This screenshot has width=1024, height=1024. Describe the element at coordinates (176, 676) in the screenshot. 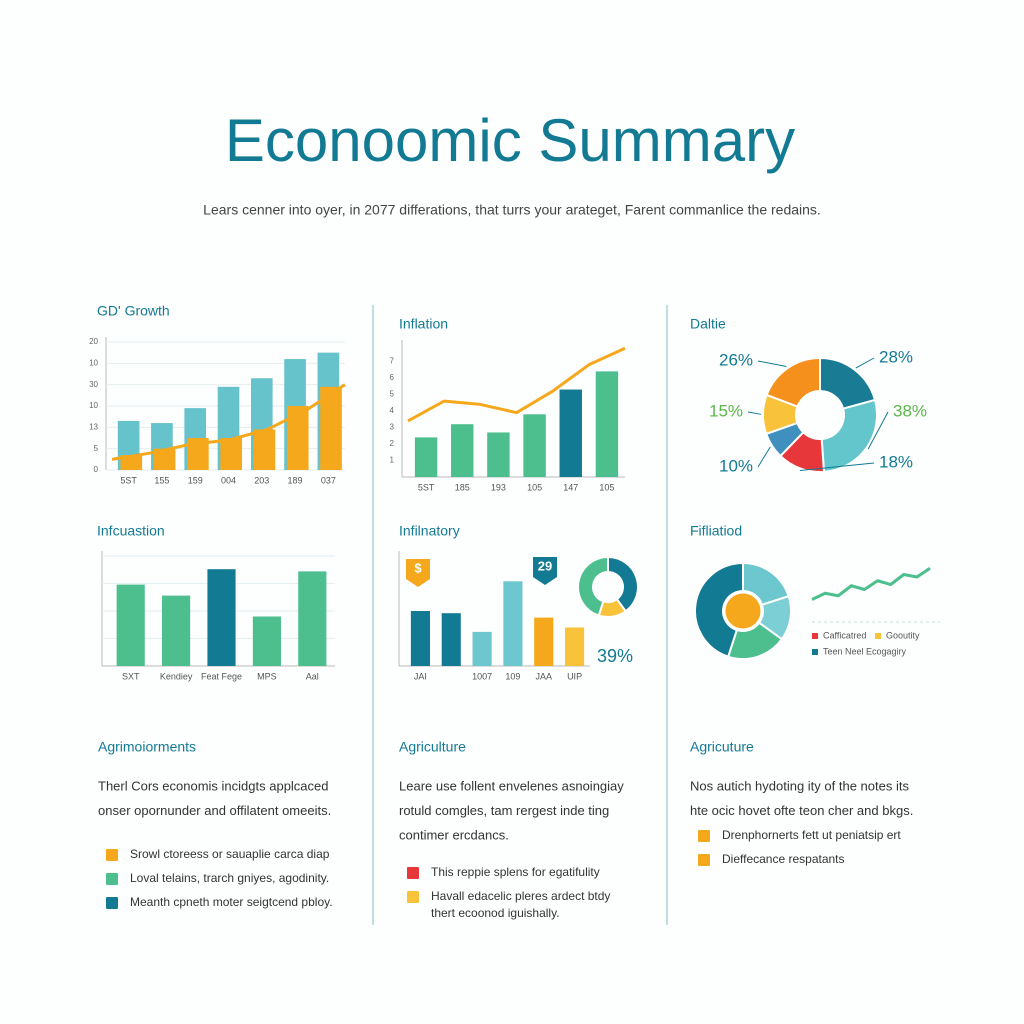

I see `x-tick-label: Kendiey` at that location.